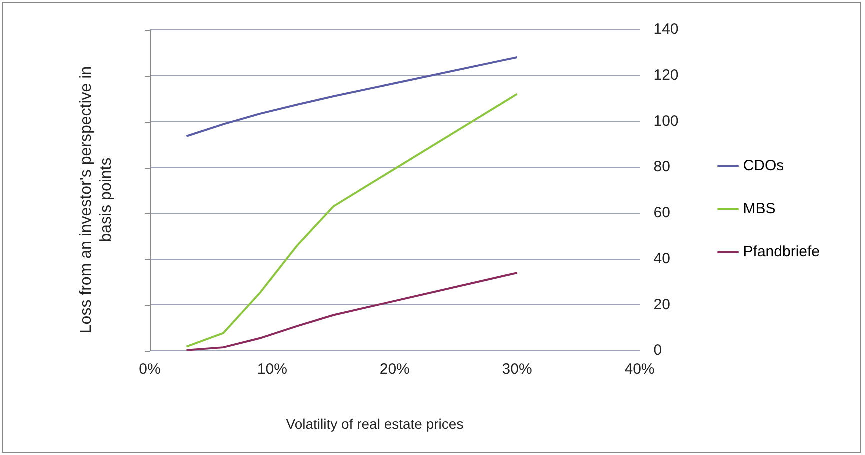 Image resolution: width=865 pixels, height=455 pixels. What do you see at coordinates (666, 75) in the screenshot?
I see `y-tick-label: 120` at bounding box center [666, 75].